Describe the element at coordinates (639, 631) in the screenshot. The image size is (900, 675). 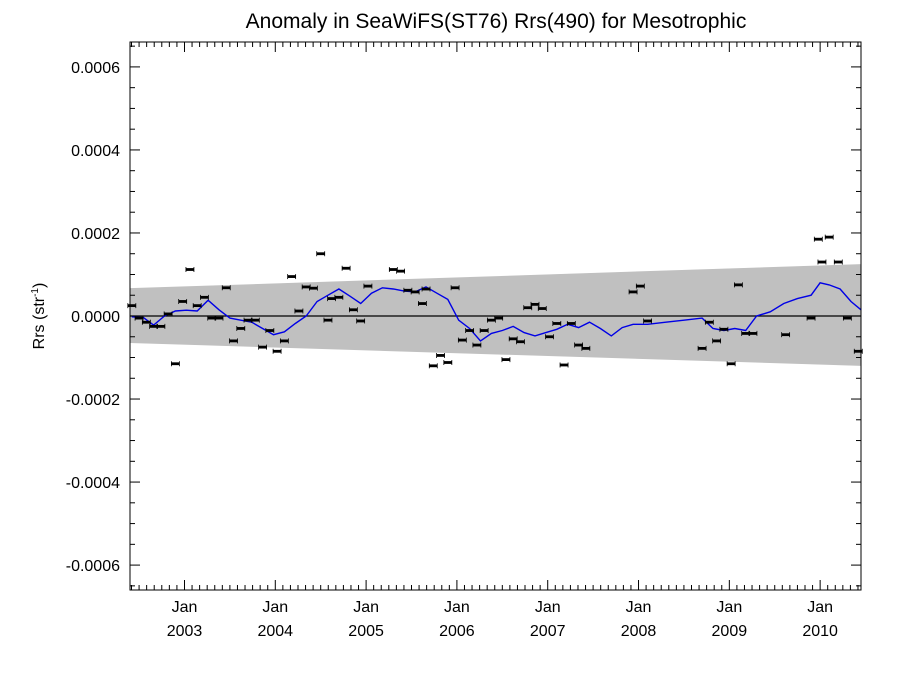
I see `x-tick-year: 2008` at that location.